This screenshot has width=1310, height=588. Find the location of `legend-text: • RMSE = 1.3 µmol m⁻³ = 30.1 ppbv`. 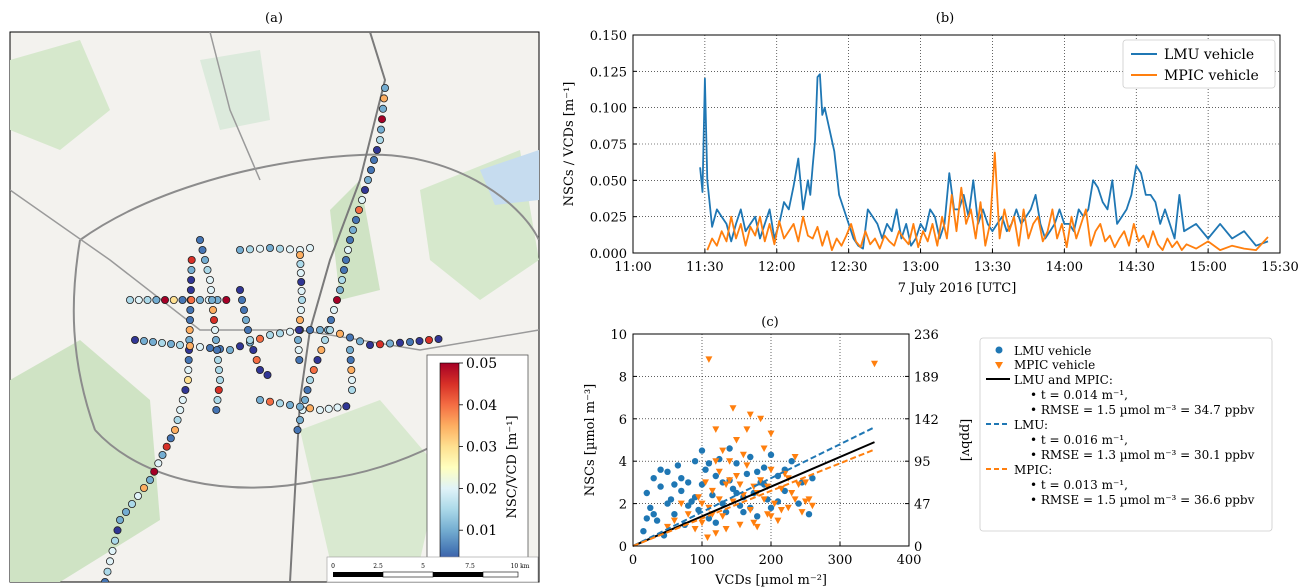

legend-text: • RMSE = 1.3 µmol m⁻³ = 30.1 ppbv is located at coordinates (1142, 455).